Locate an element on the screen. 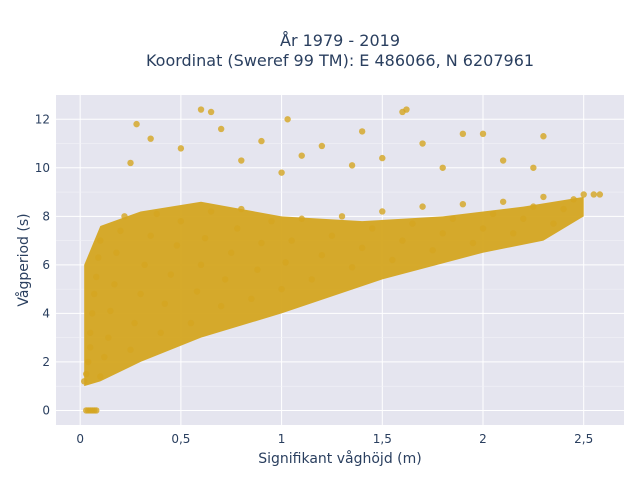 The image size is (640, 484). y-tick-label: 4 is located at coordinates (46, 313).